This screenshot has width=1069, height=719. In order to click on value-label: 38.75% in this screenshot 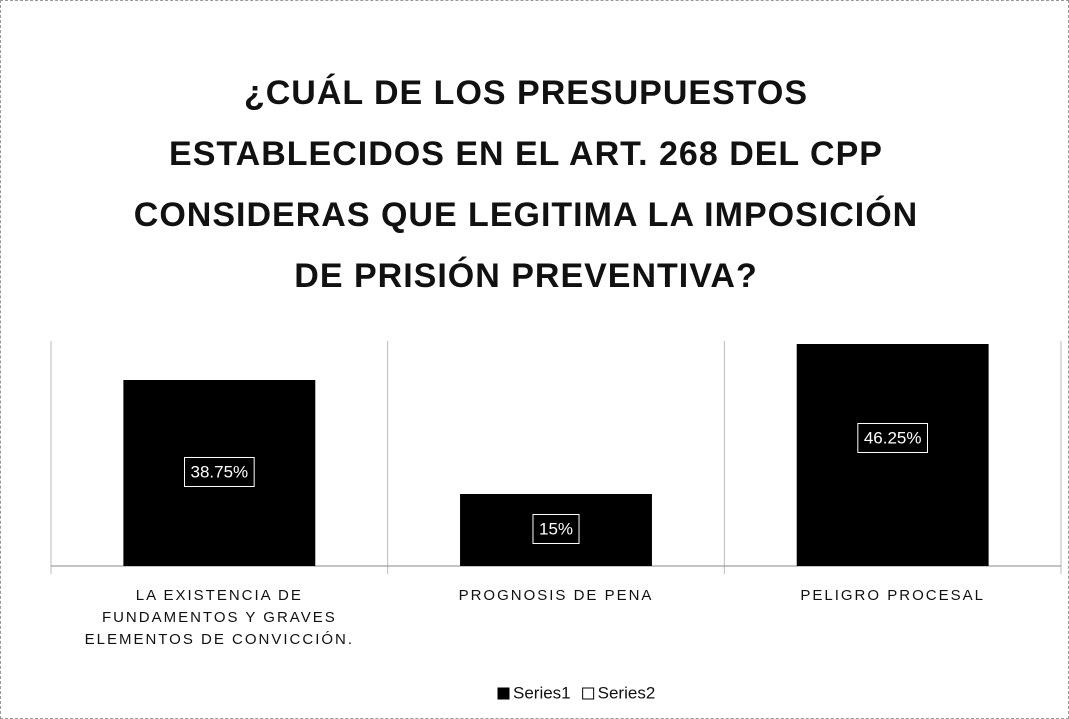, I will do `click(219, 471)`.